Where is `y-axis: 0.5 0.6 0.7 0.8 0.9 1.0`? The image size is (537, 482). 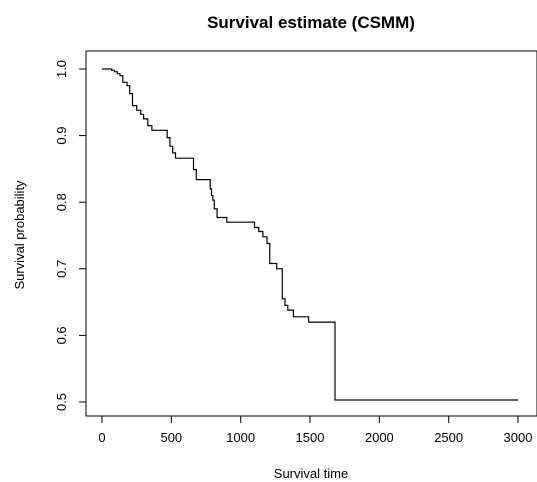 y-axis: 0.5 0.6 0.7 0.8 0.9 1.0 is located at coordinates (70, 235).